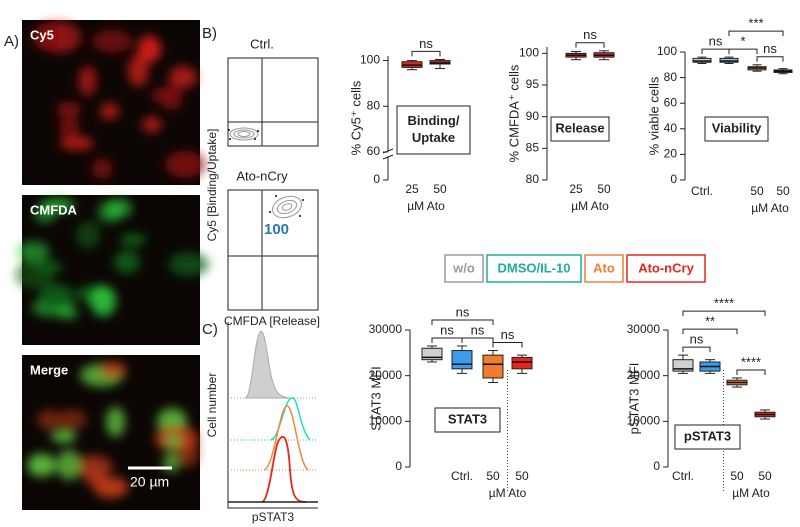 Image resolution: width=800 pixels, height=527 pixels. I want to click on micrograph-label: Merge, so click(49, 369).